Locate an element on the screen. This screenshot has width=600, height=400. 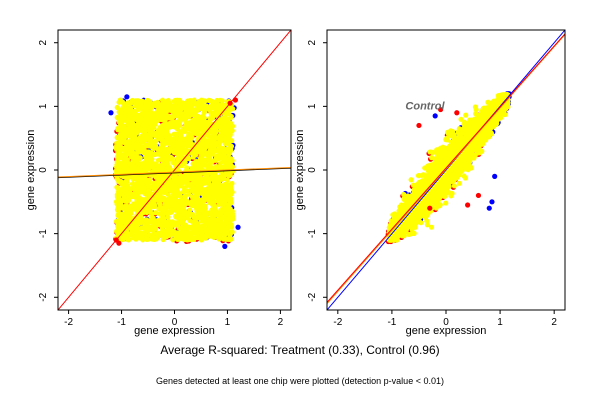
series-line-orange is located at coordinates (174, 172).